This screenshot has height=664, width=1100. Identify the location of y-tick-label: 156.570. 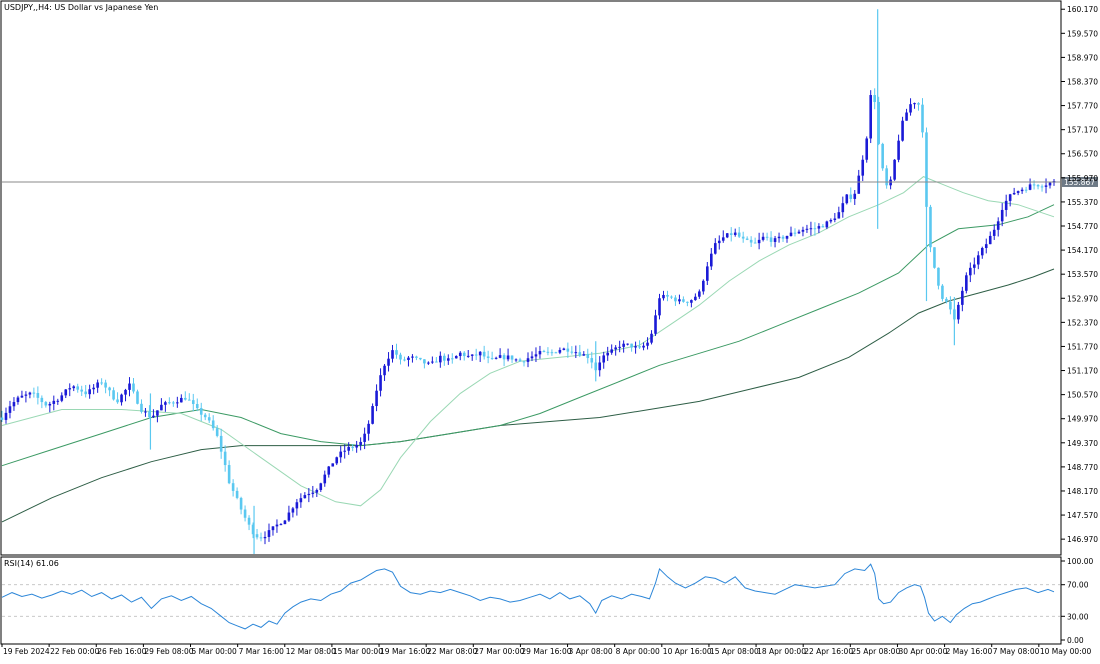
(1082, 154).